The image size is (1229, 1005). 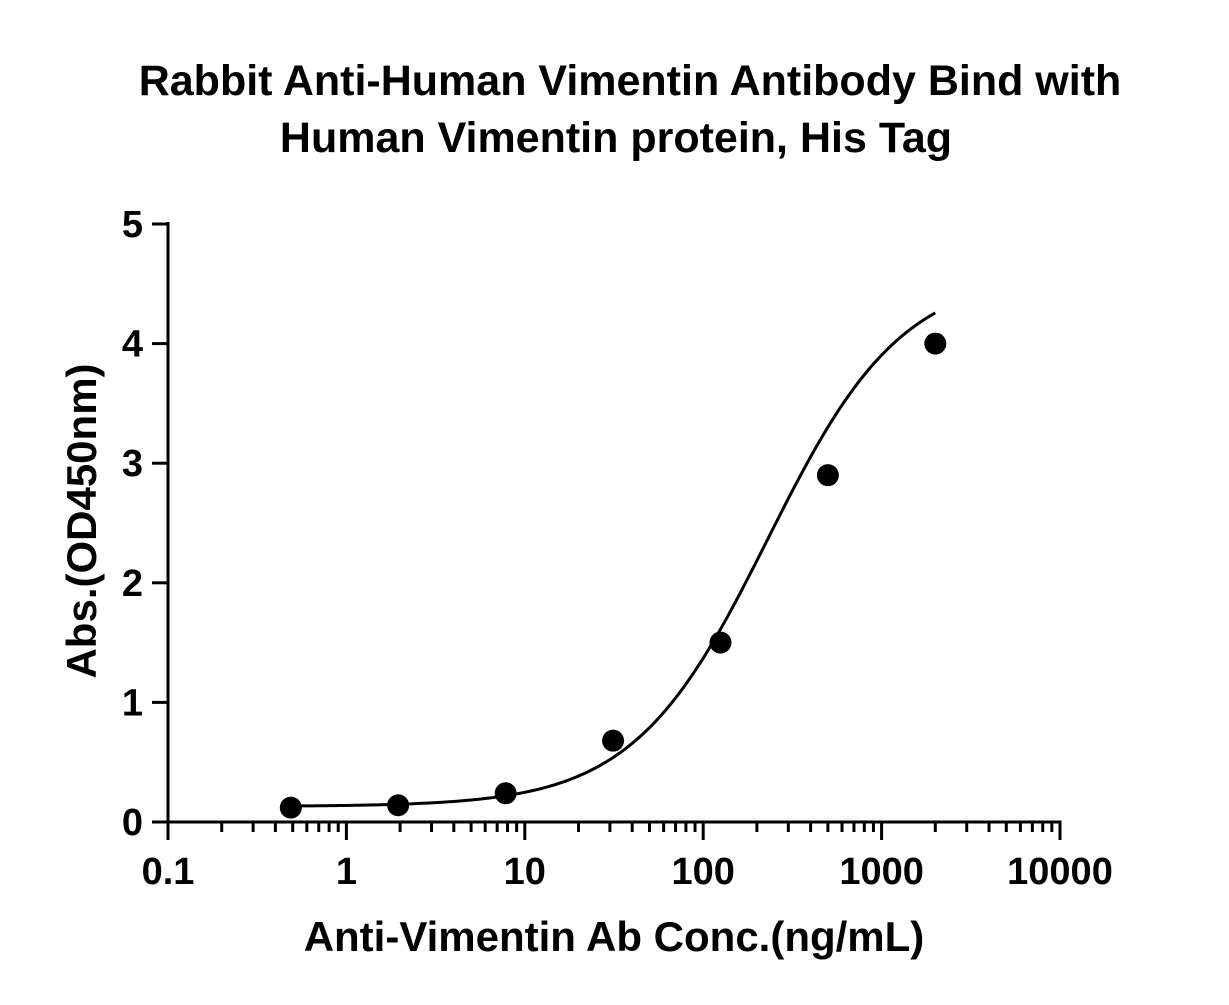 I want to click on y-tick-label: 4, so click(x=132, y=345).